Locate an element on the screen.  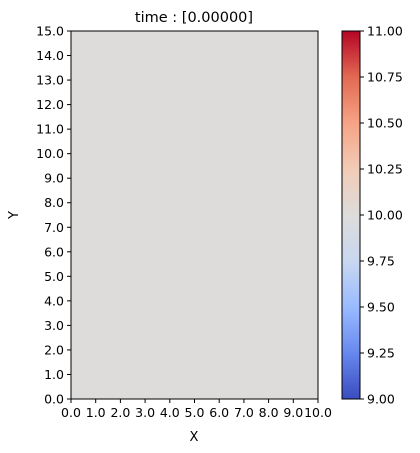
y-tick-label: 10.0 is located at coordinates (50, 153).